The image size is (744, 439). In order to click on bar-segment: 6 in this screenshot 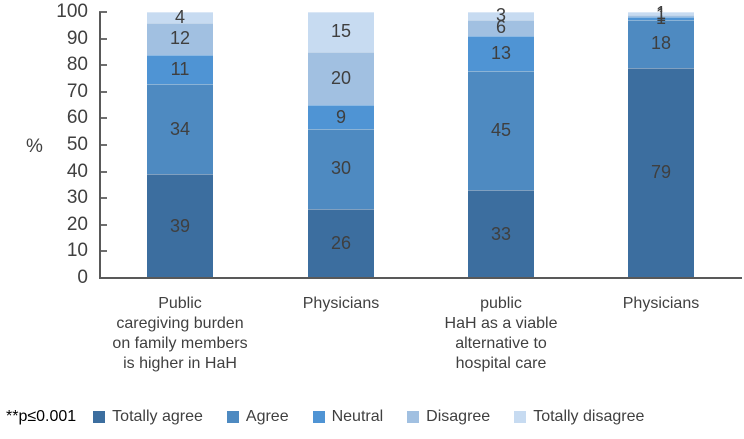, I will do `click(501, 27)`.